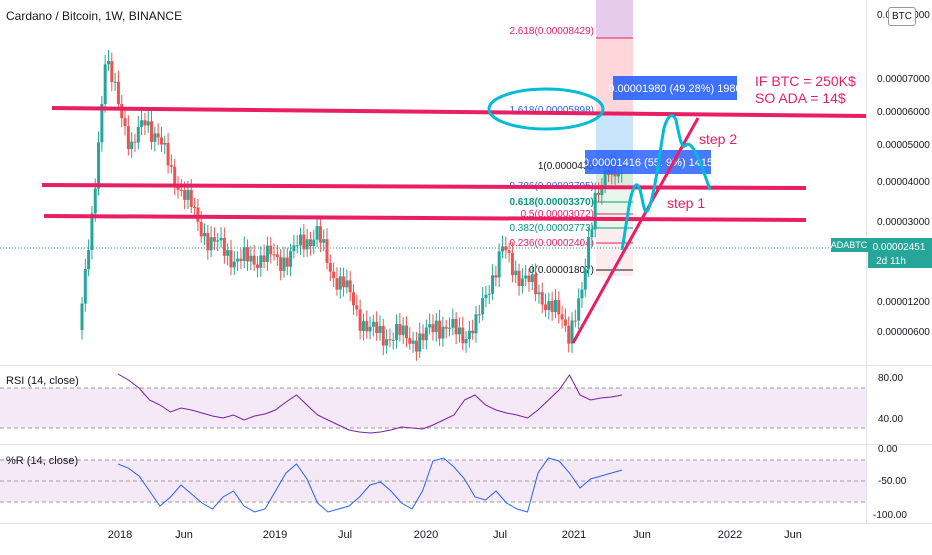 The image size is (932, 555). Describe the element at coordinates (793, 535) in the screenshot. I see `time-axis-label: Jun` at that location.